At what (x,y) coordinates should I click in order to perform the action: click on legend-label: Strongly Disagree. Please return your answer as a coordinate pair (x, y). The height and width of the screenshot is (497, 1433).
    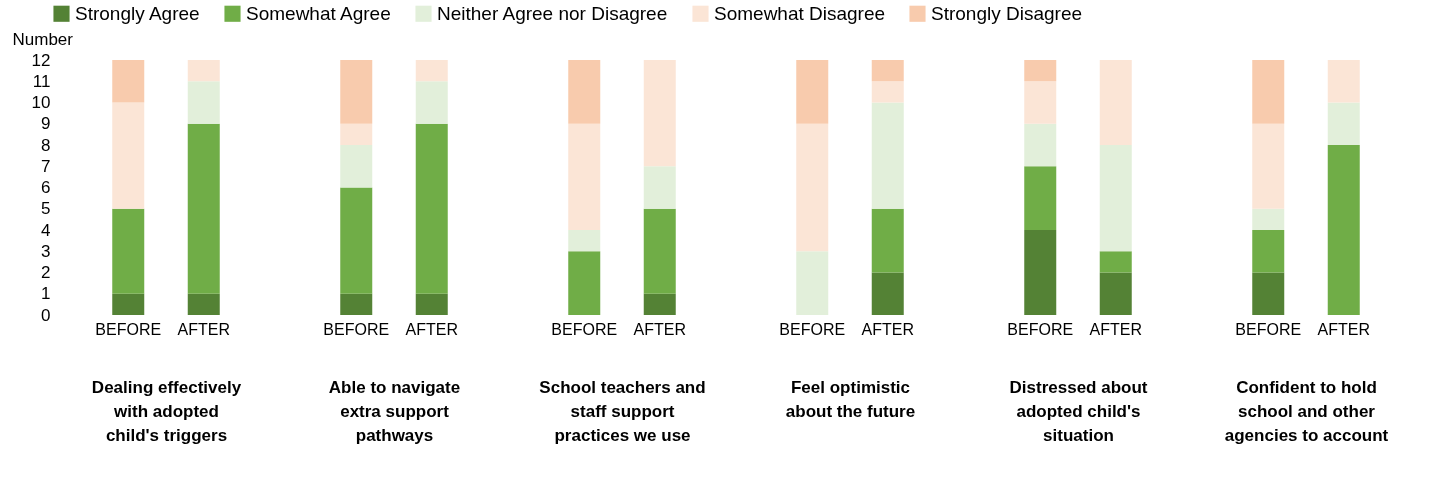
    Looking at the image, I should click on (1007, 13).